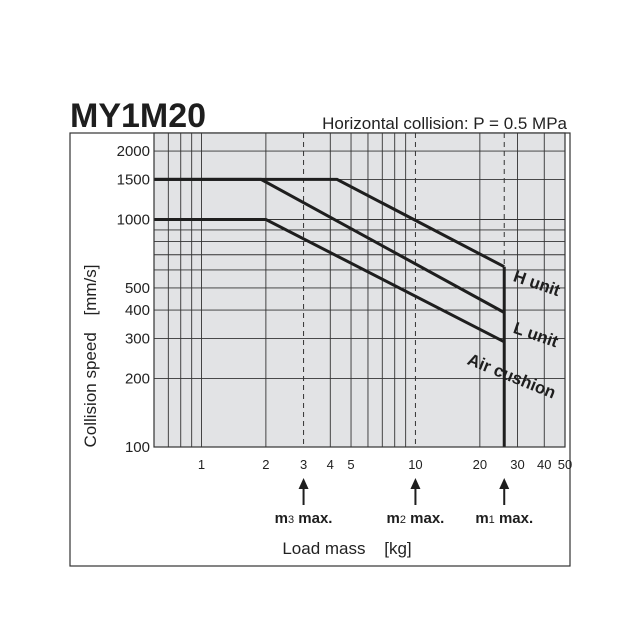 Image resolution: width=640 pixels, height=640 pixels. Describe the element at coordinates (137, 338) in the screenshot. I see `y-tick-label: 300` at that location.